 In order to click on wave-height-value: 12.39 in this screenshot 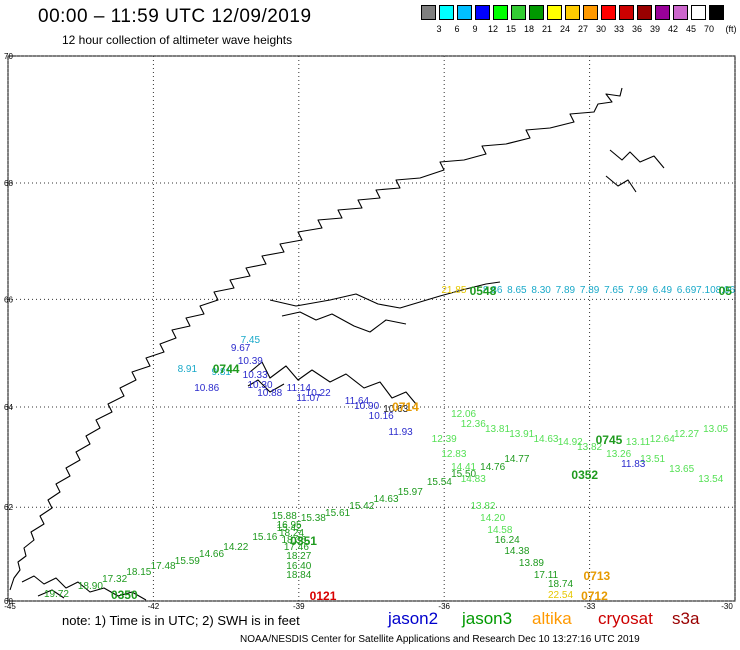, I will do `click(444, 440)`.